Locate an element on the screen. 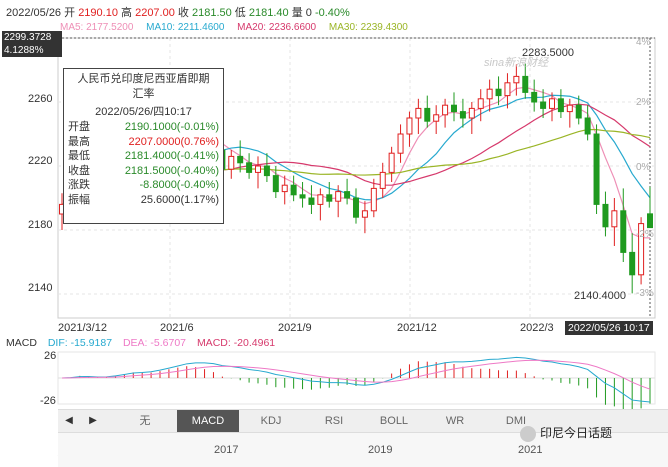 The image size is (668, 467). pct-tick: -2% is located at coordinates (645, 234).